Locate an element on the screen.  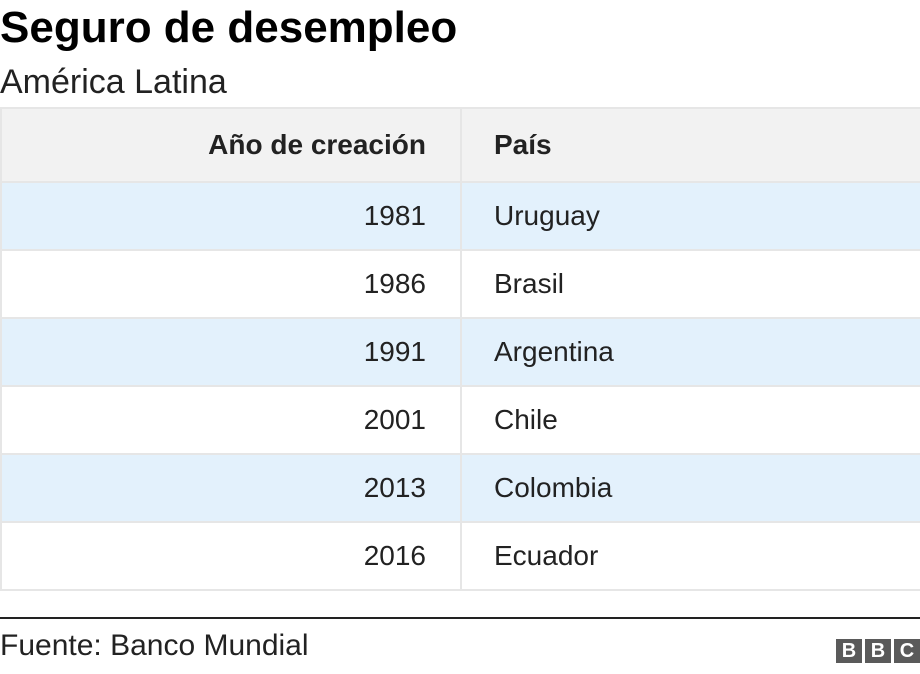
bbc-logo: B B C is located at coordinates (878, 651).